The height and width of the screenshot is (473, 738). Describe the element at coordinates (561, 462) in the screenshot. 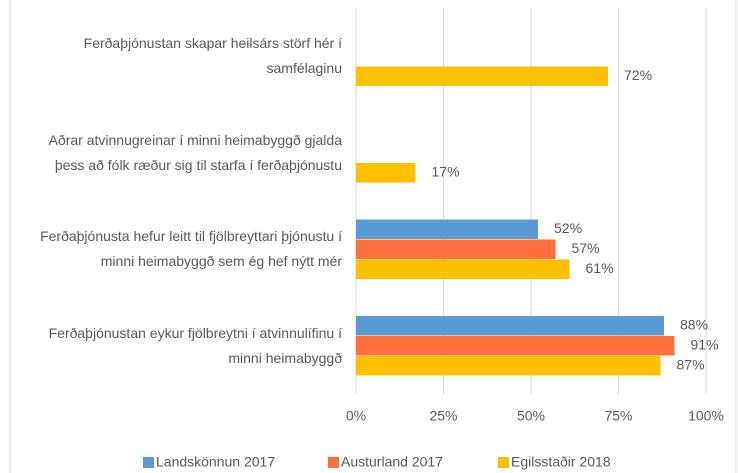

I see `legend-label: Egilsstaðir 2018` at that location.